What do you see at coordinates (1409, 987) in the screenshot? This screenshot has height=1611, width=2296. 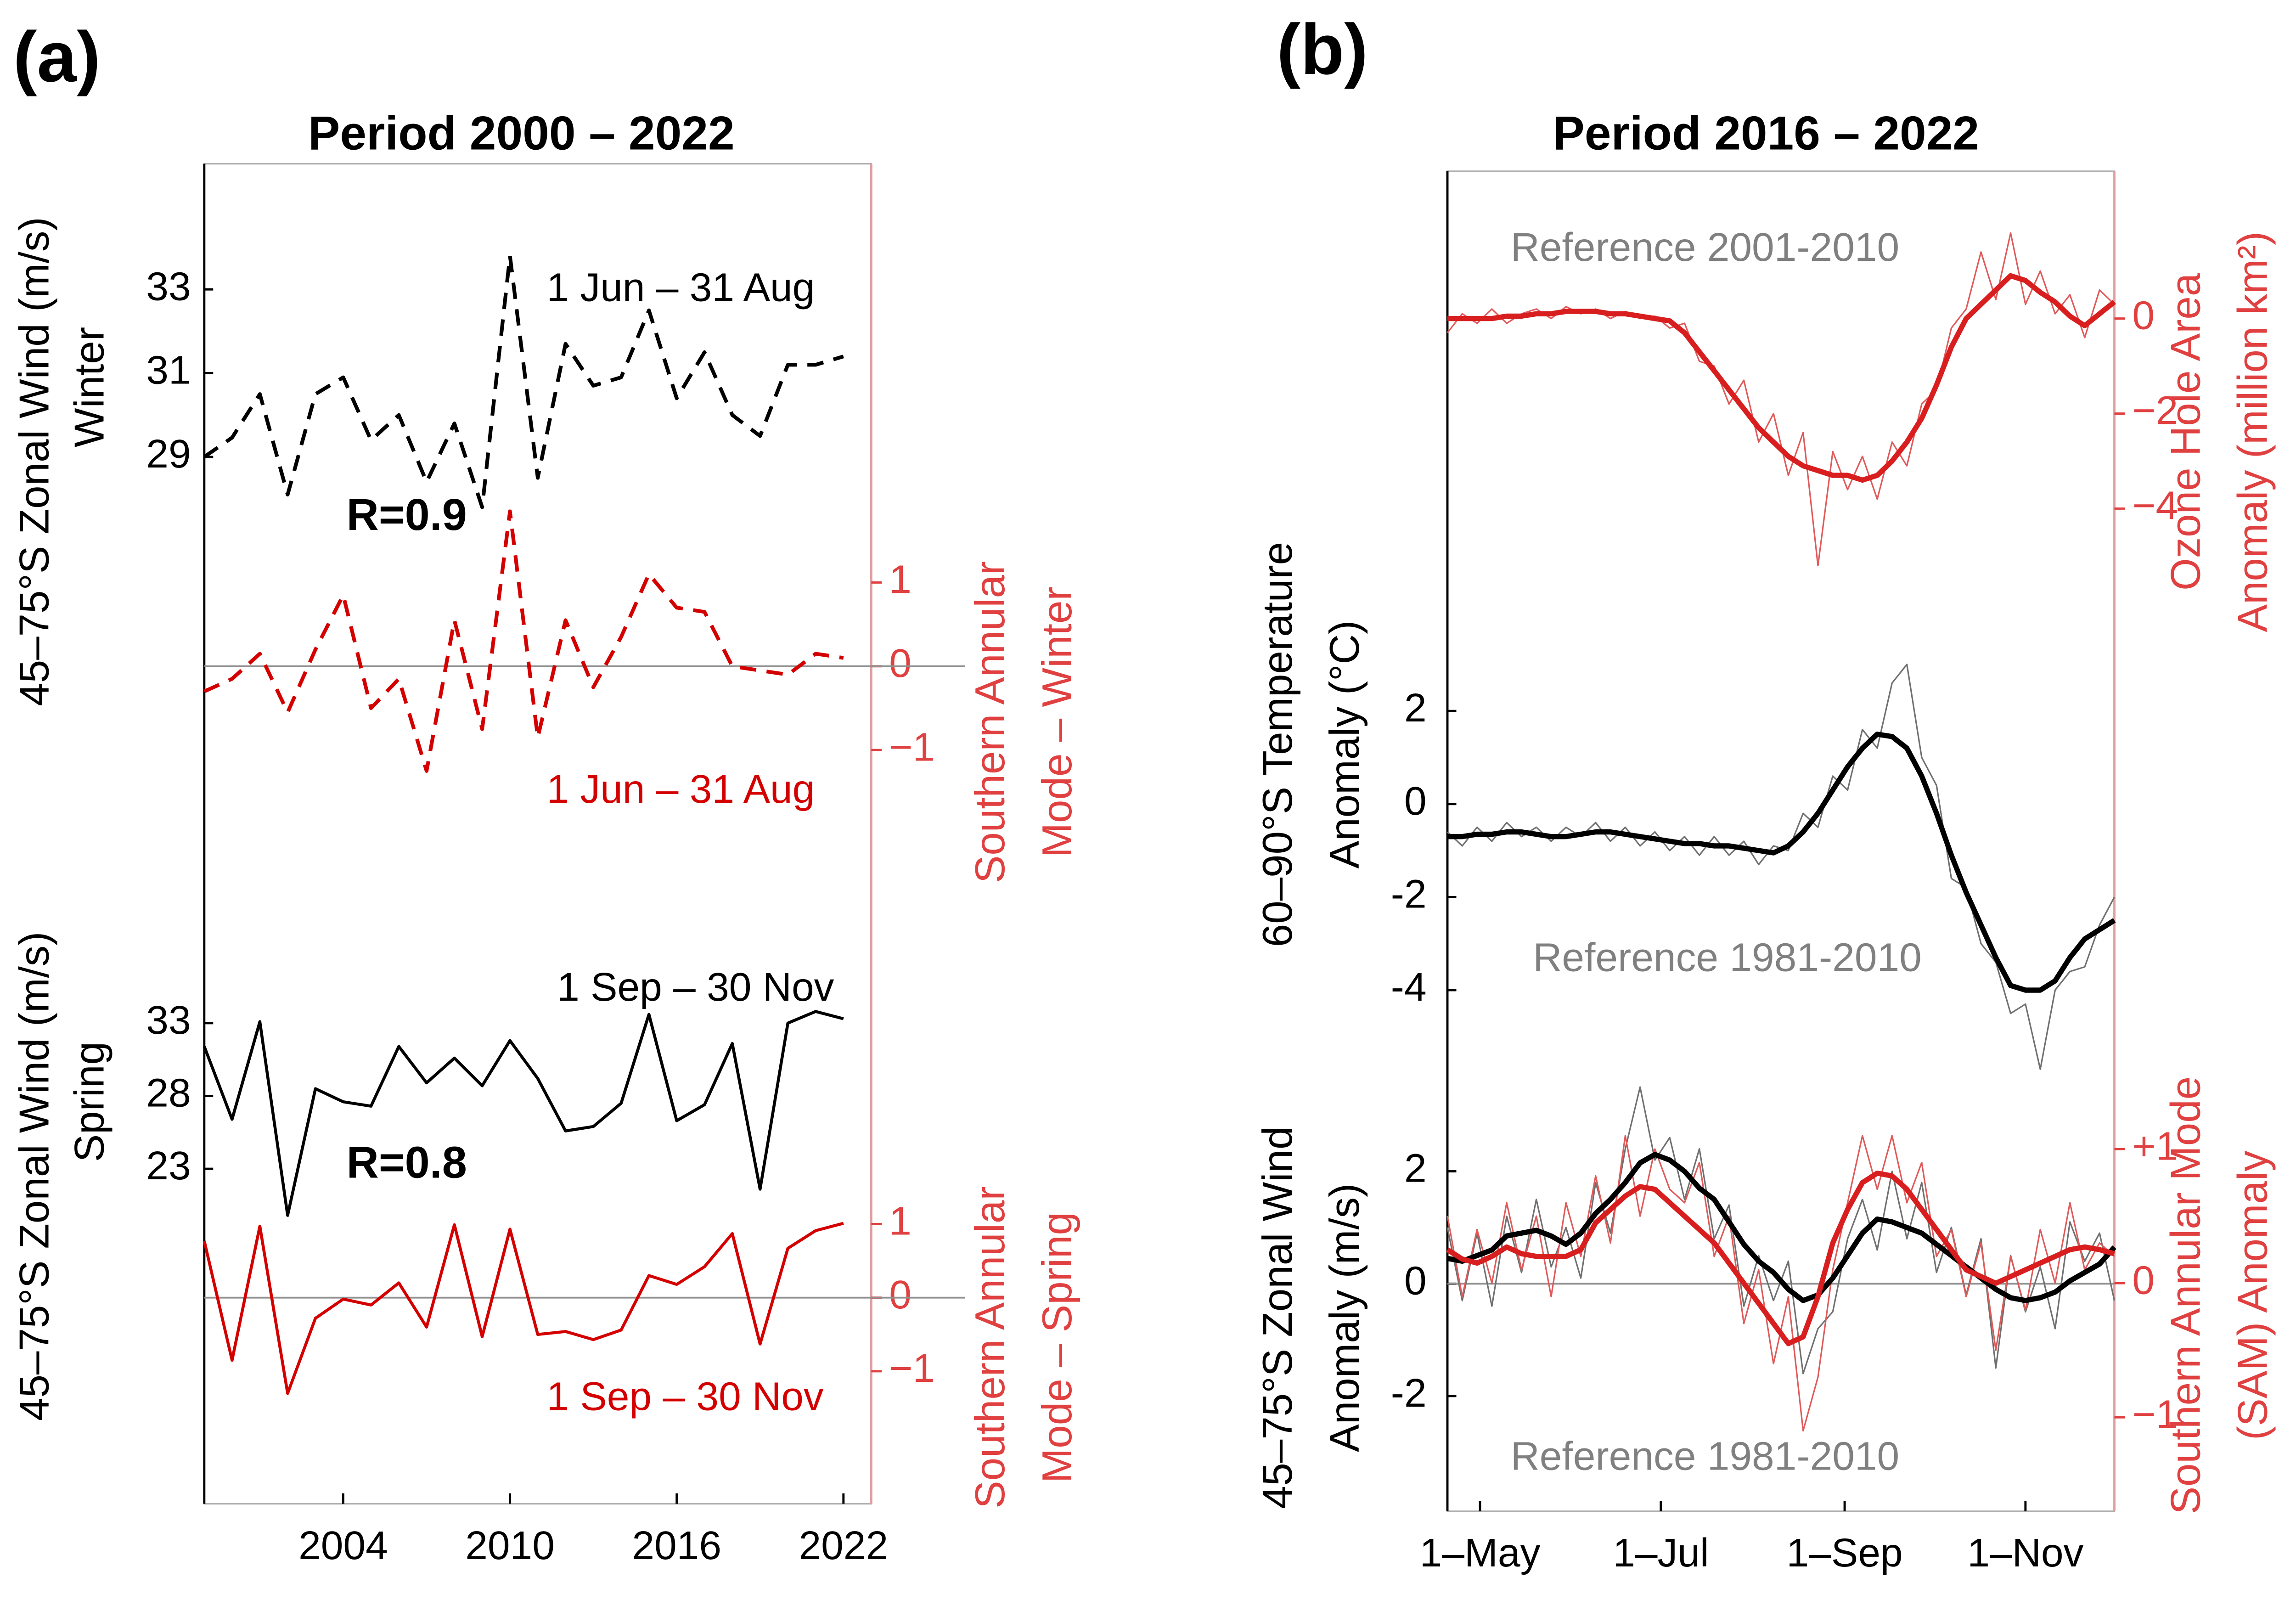 I see `y-tick-label: -4` at bounding box center [1409, 987].